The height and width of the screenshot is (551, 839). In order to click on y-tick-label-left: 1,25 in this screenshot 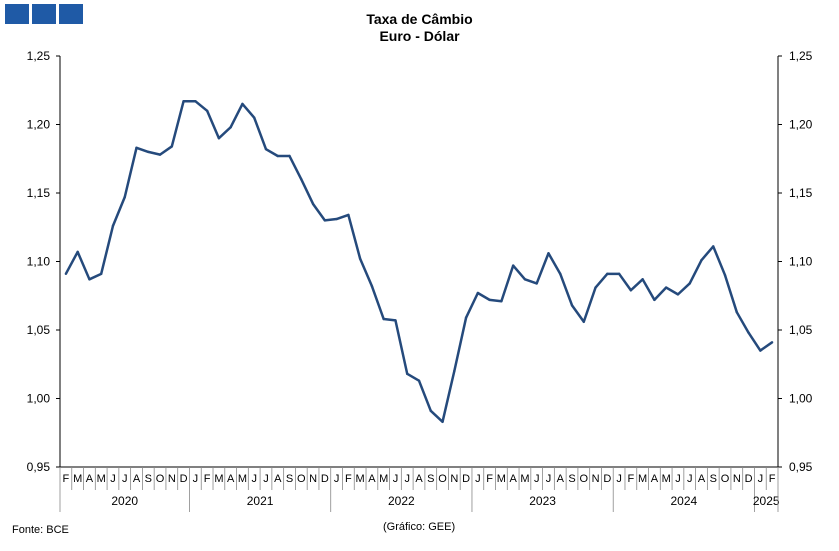, I will do `click(39, 56)`.